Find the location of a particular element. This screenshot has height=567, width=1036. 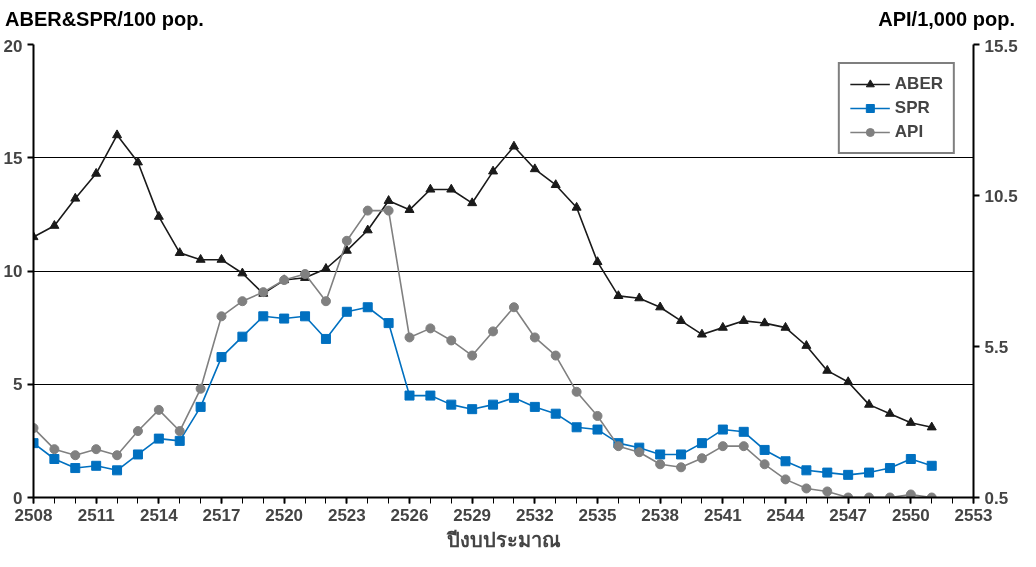

y-tick-label: 20 is located at coordinates (13, 46).